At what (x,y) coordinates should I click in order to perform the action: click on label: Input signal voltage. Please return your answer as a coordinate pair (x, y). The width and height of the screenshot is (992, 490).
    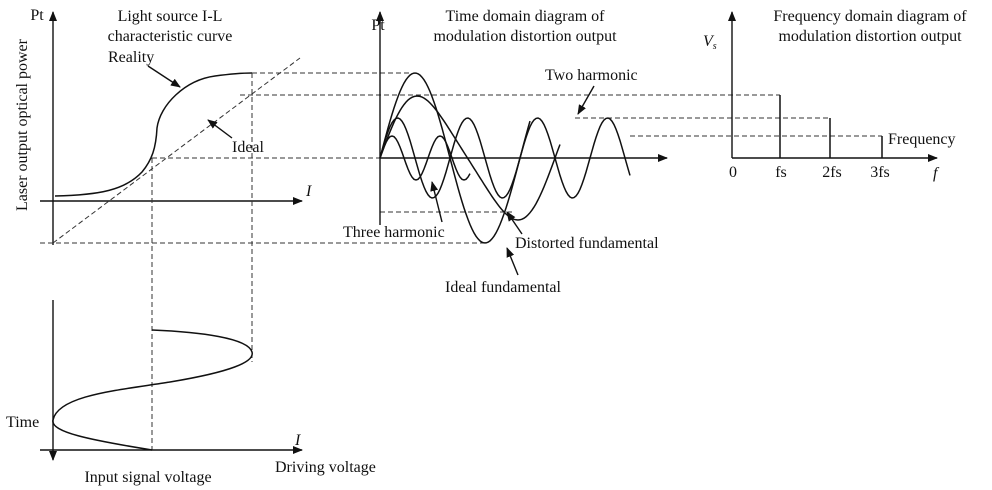
    Looking at the image, I should click on (147, 477).